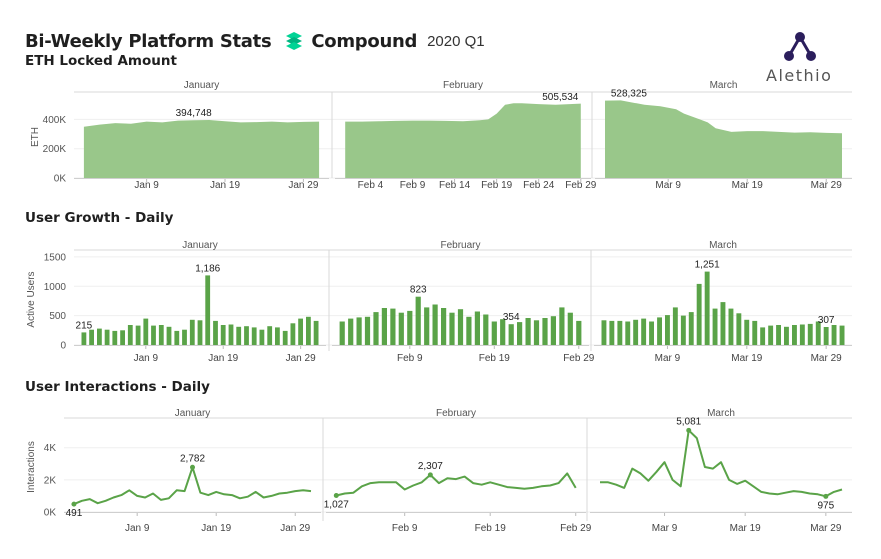 Image resolution: width=881 pixels, height=559 pixels. What do you see at coordinates (724, 85) in the screenshot?
I see `month-header: March` at bounding box center [724, 85].